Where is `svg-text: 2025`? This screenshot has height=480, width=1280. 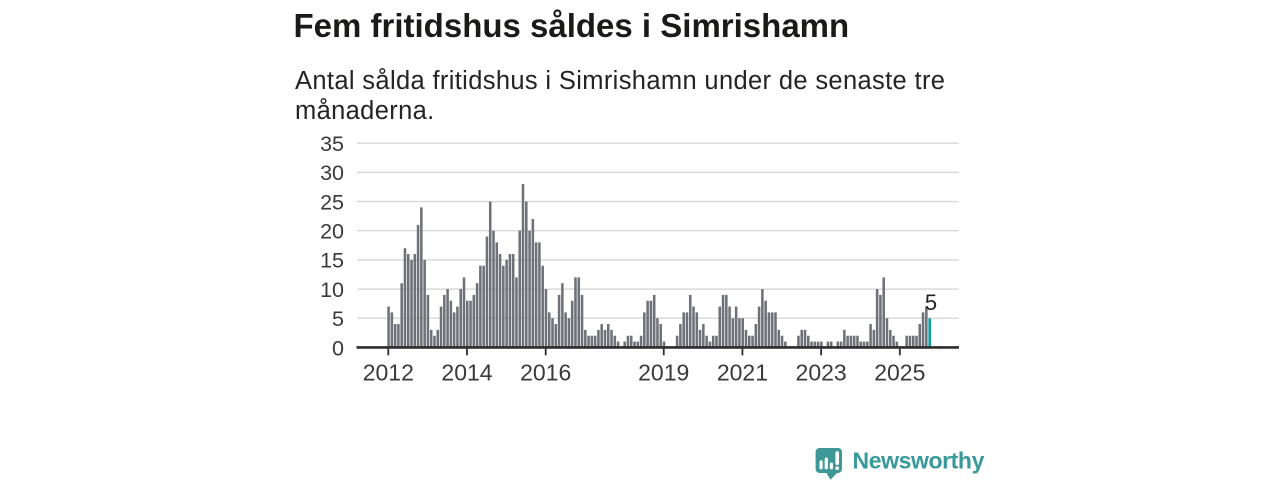
svg-text: 2025 is located at coordinates (899, 373).